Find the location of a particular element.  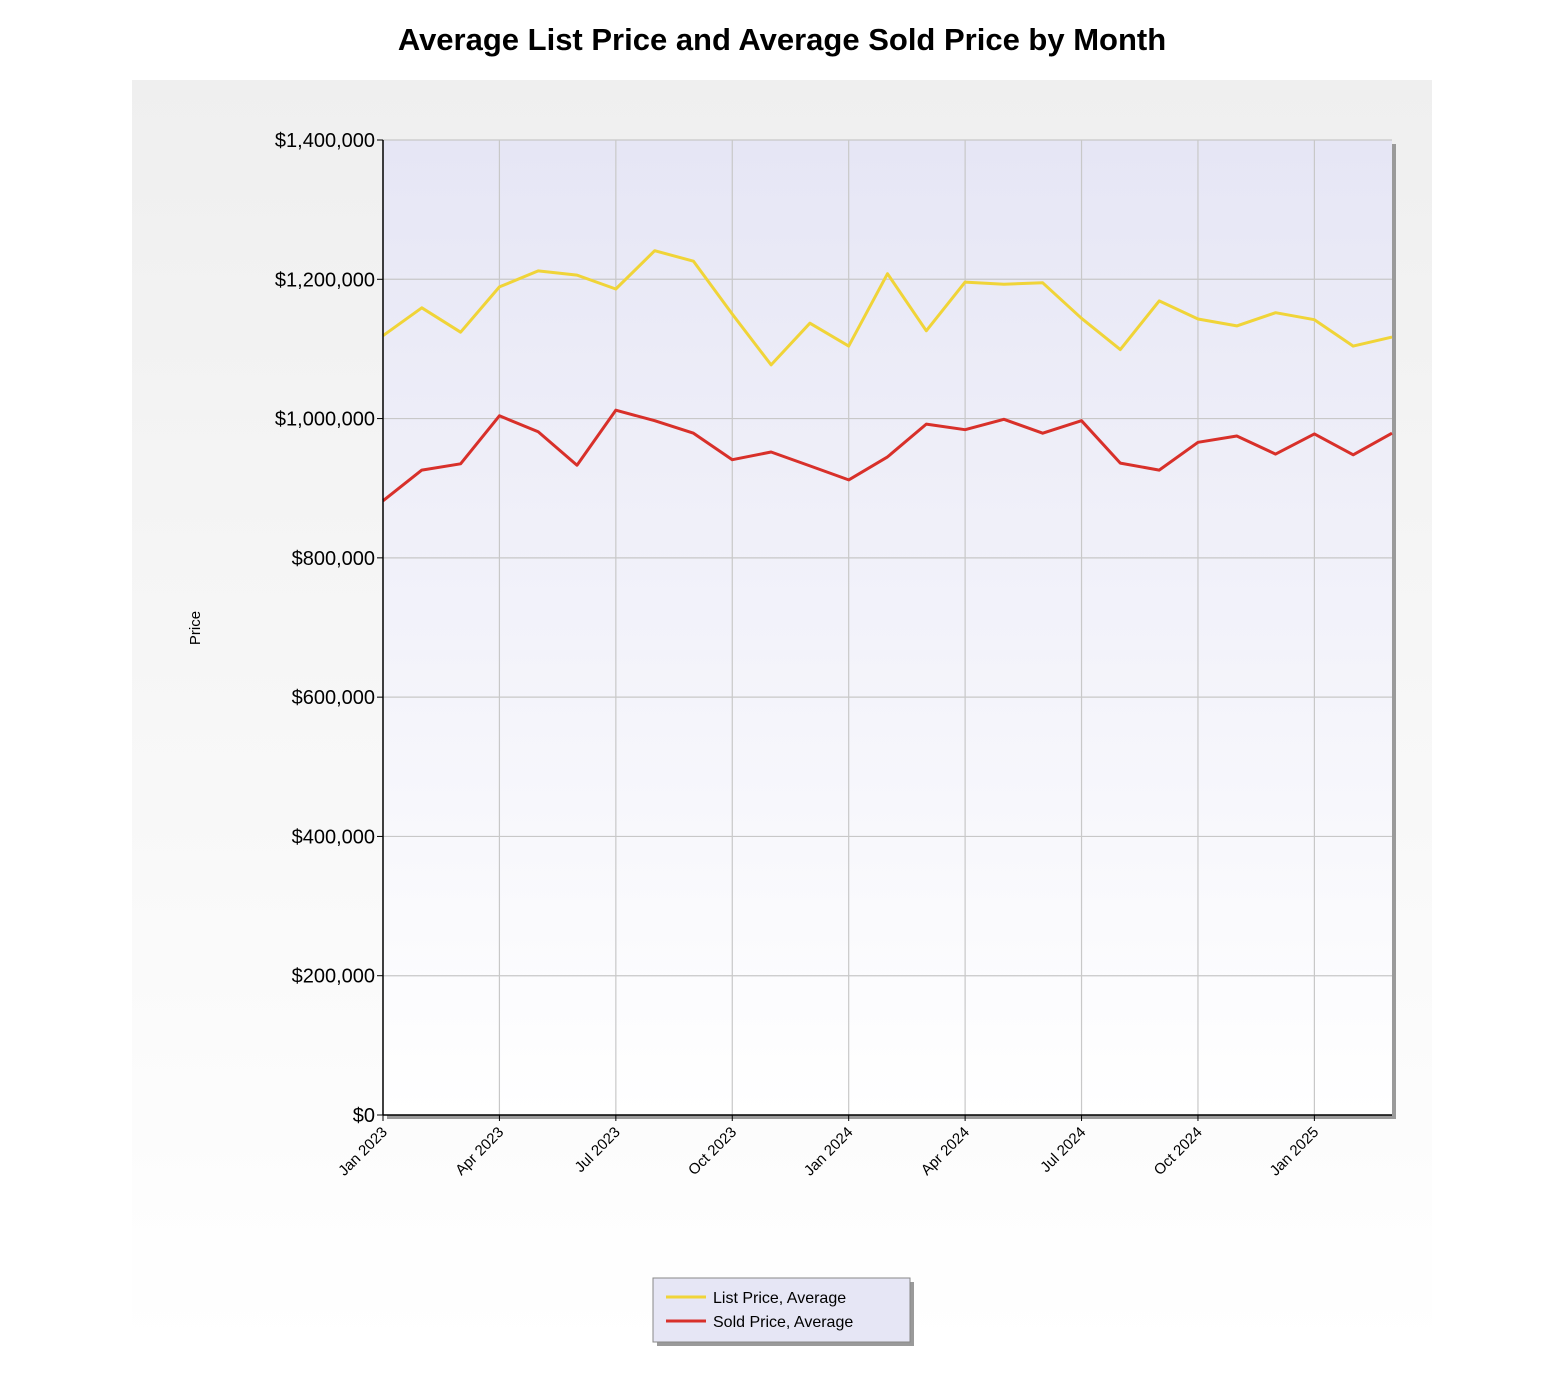

y-tick-label: $800,000 is located at coordinates (333, 559).